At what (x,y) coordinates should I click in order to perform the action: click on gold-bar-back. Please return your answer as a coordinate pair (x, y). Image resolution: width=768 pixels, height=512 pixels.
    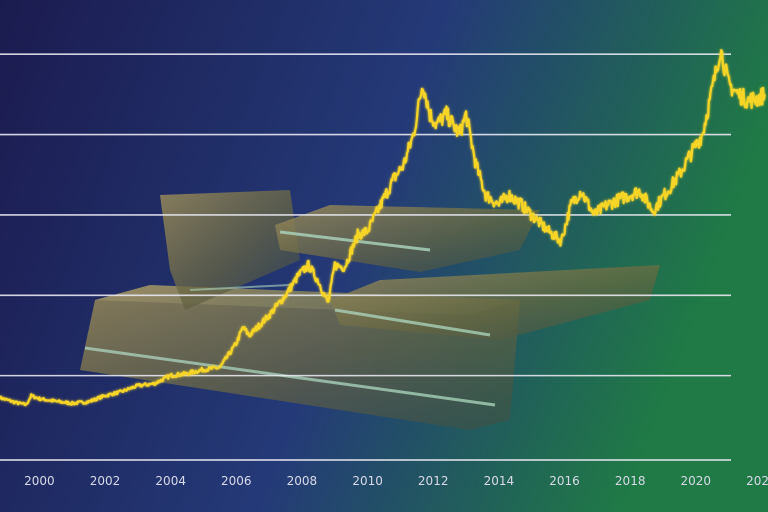
    Looking at the image, I should click on (230, 250).